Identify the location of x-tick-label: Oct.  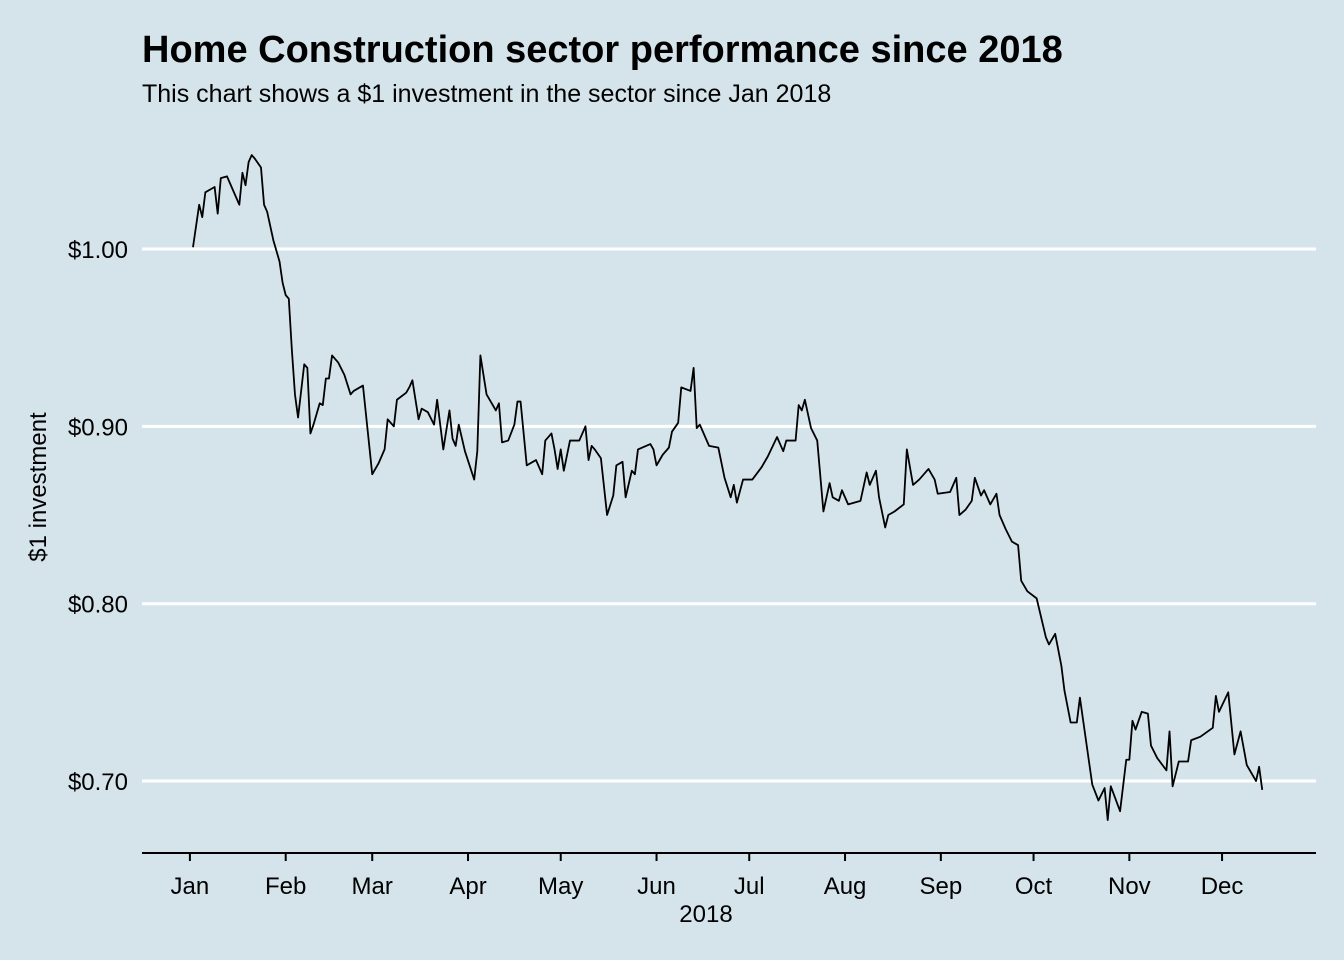
(1034, 886).